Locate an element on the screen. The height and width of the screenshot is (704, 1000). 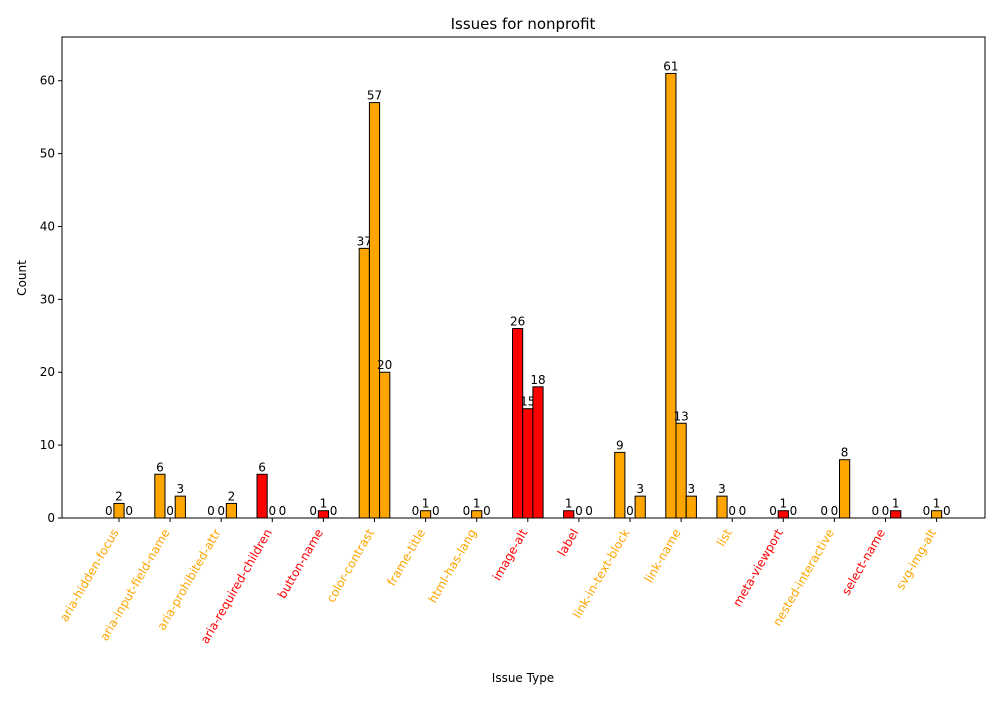
bar-value-label: 26 is located at coordinates (517, 322).